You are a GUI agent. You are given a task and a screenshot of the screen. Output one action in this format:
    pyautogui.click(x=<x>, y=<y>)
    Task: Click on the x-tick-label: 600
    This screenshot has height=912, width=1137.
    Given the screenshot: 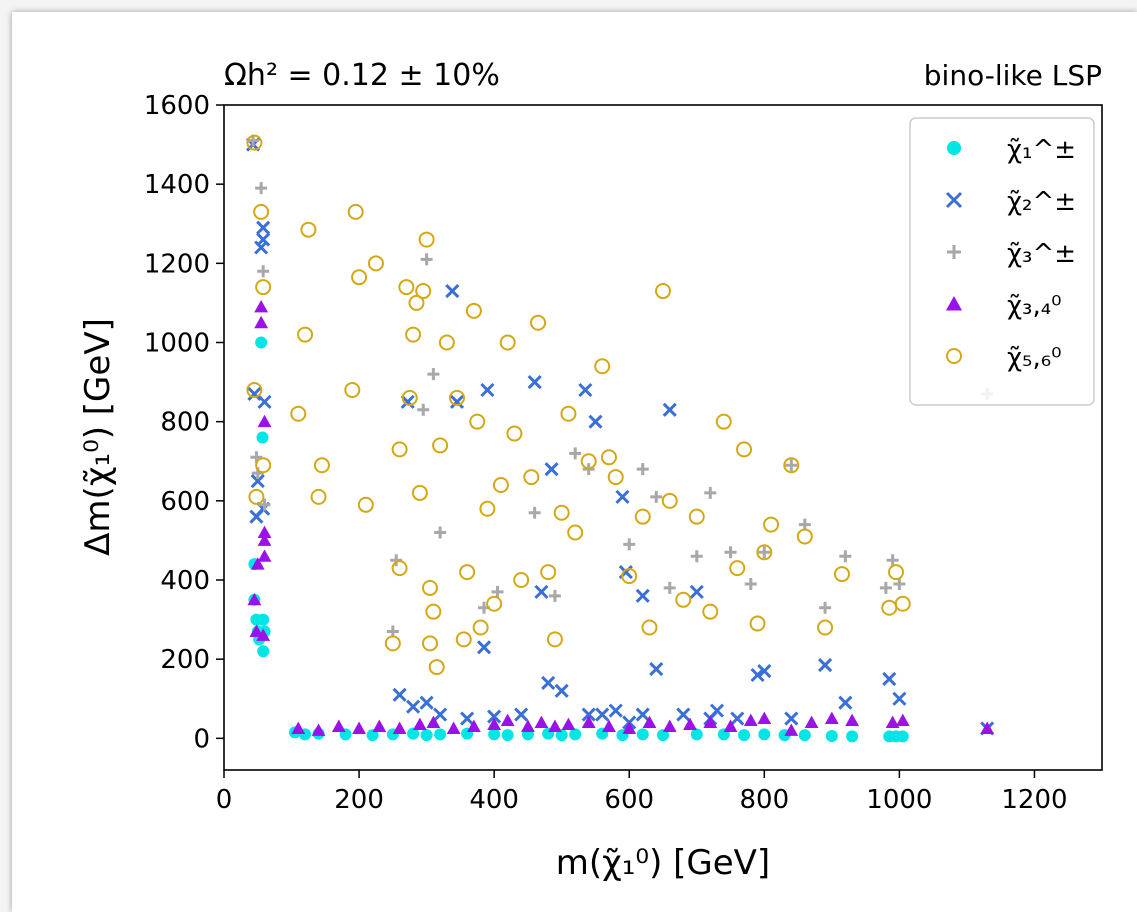 What is the action you would take?
    pyautogui.click(x=629, y=800)
    